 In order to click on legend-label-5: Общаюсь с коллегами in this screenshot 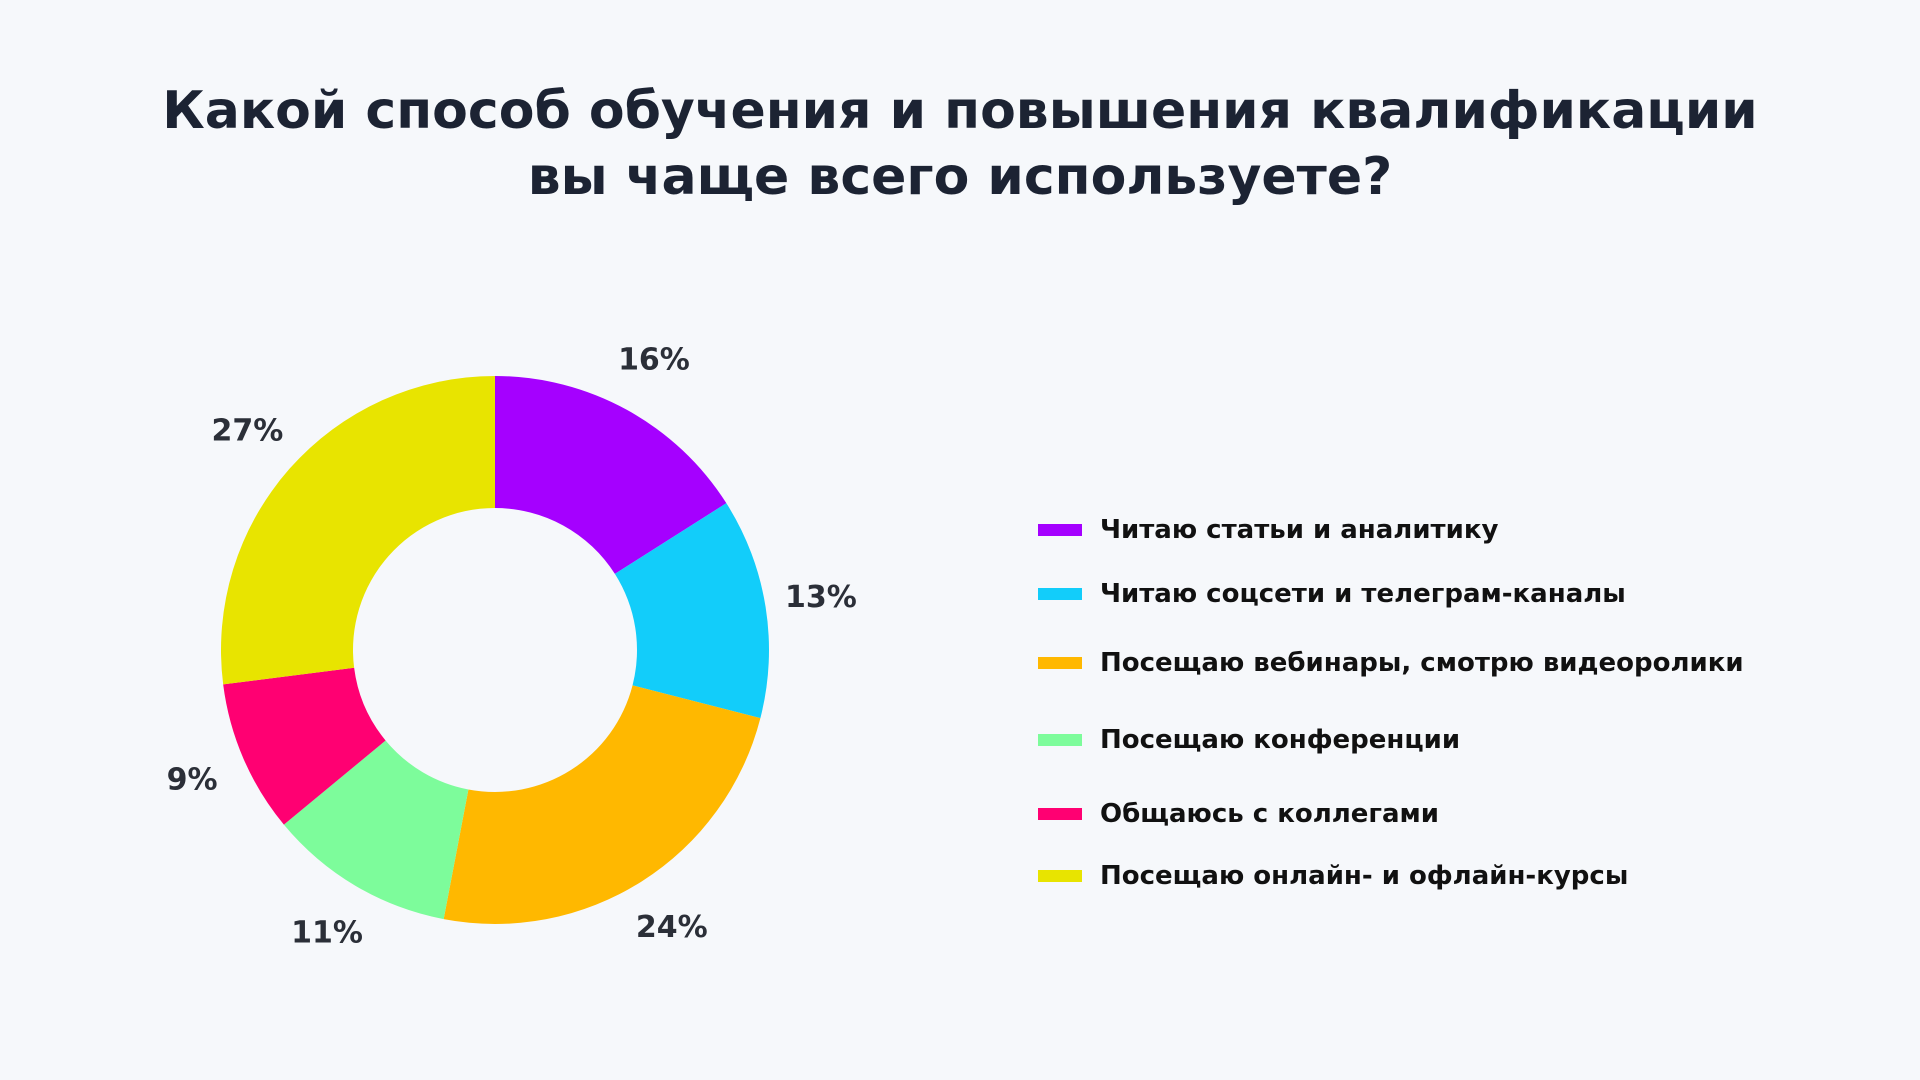, I will do `click(1270, 814)`.